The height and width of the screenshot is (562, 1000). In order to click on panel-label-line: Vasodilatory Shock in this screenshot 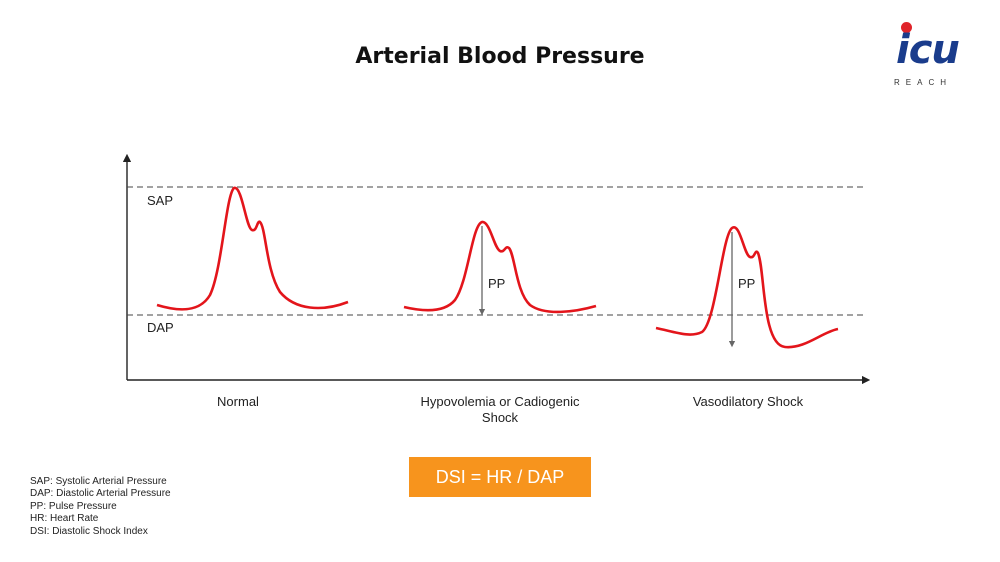, I will do `click(748, 401)`.